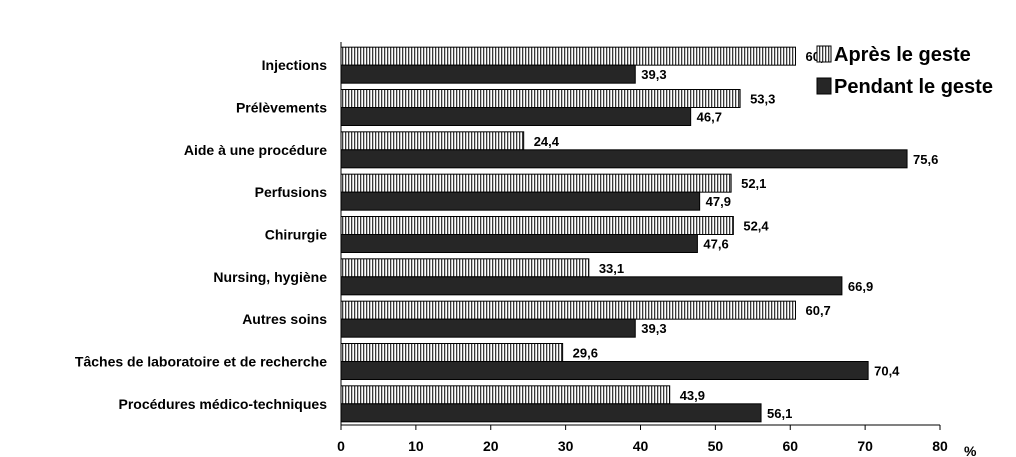 The width and height of the screenshot is (1016, 457). I want to click on data-label: 47,6, so click(715, 244).